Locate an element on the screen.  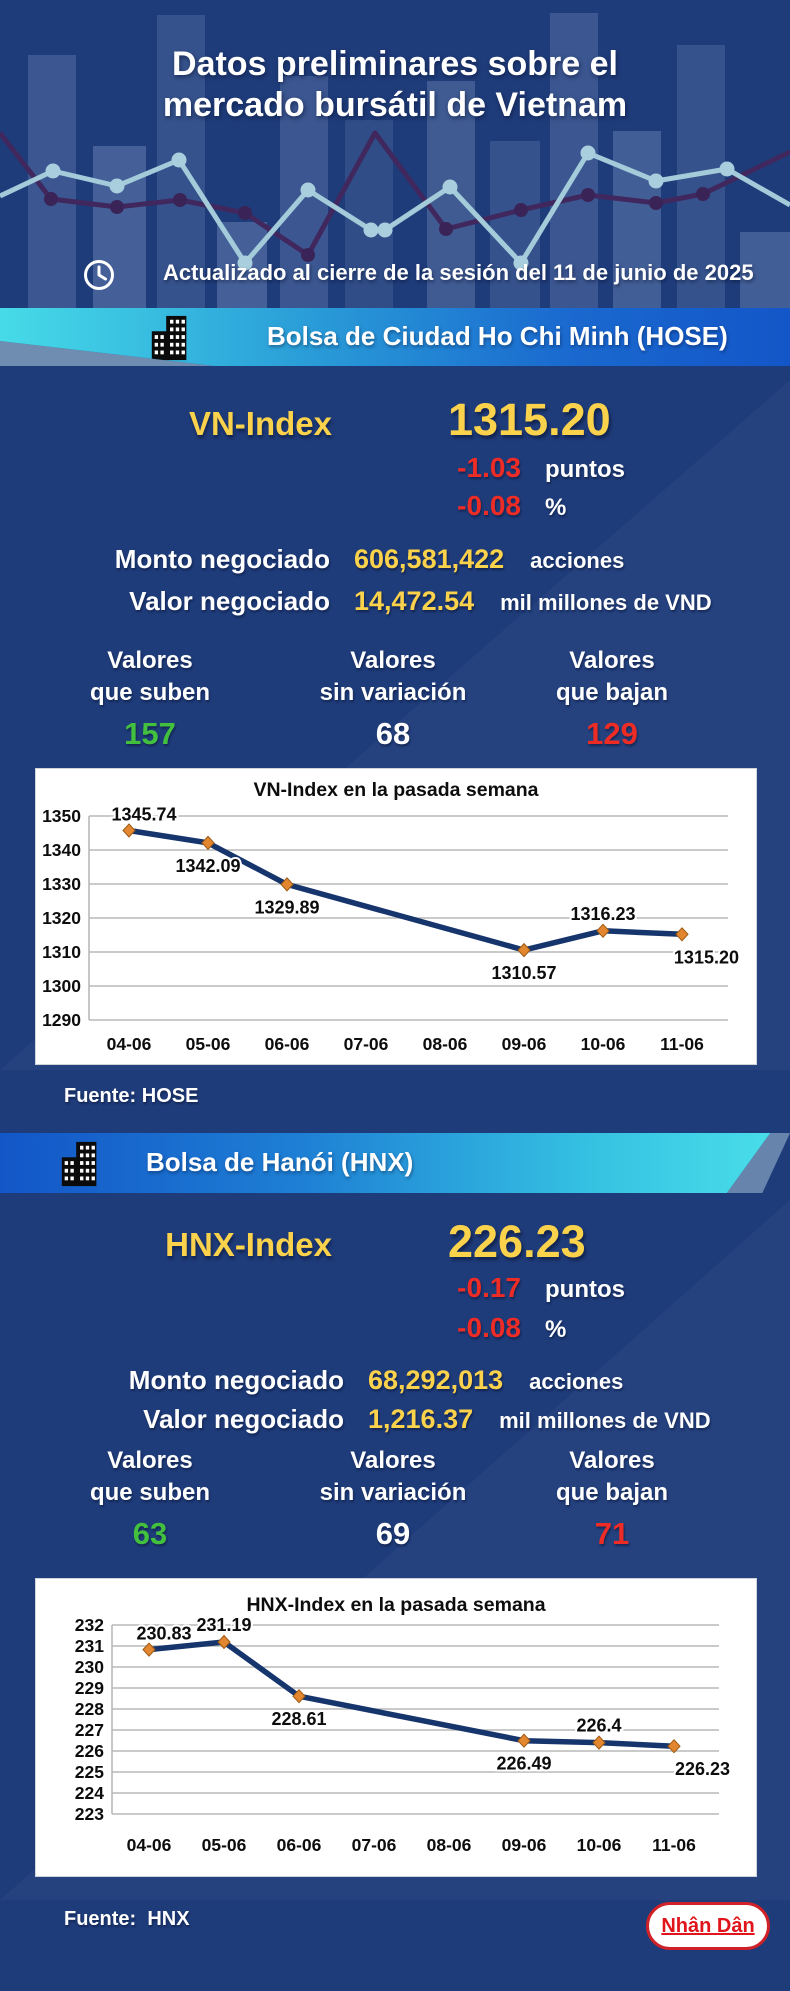
hnx-advancers: Valores que suben 63 is located at coordinates (150, 1498).